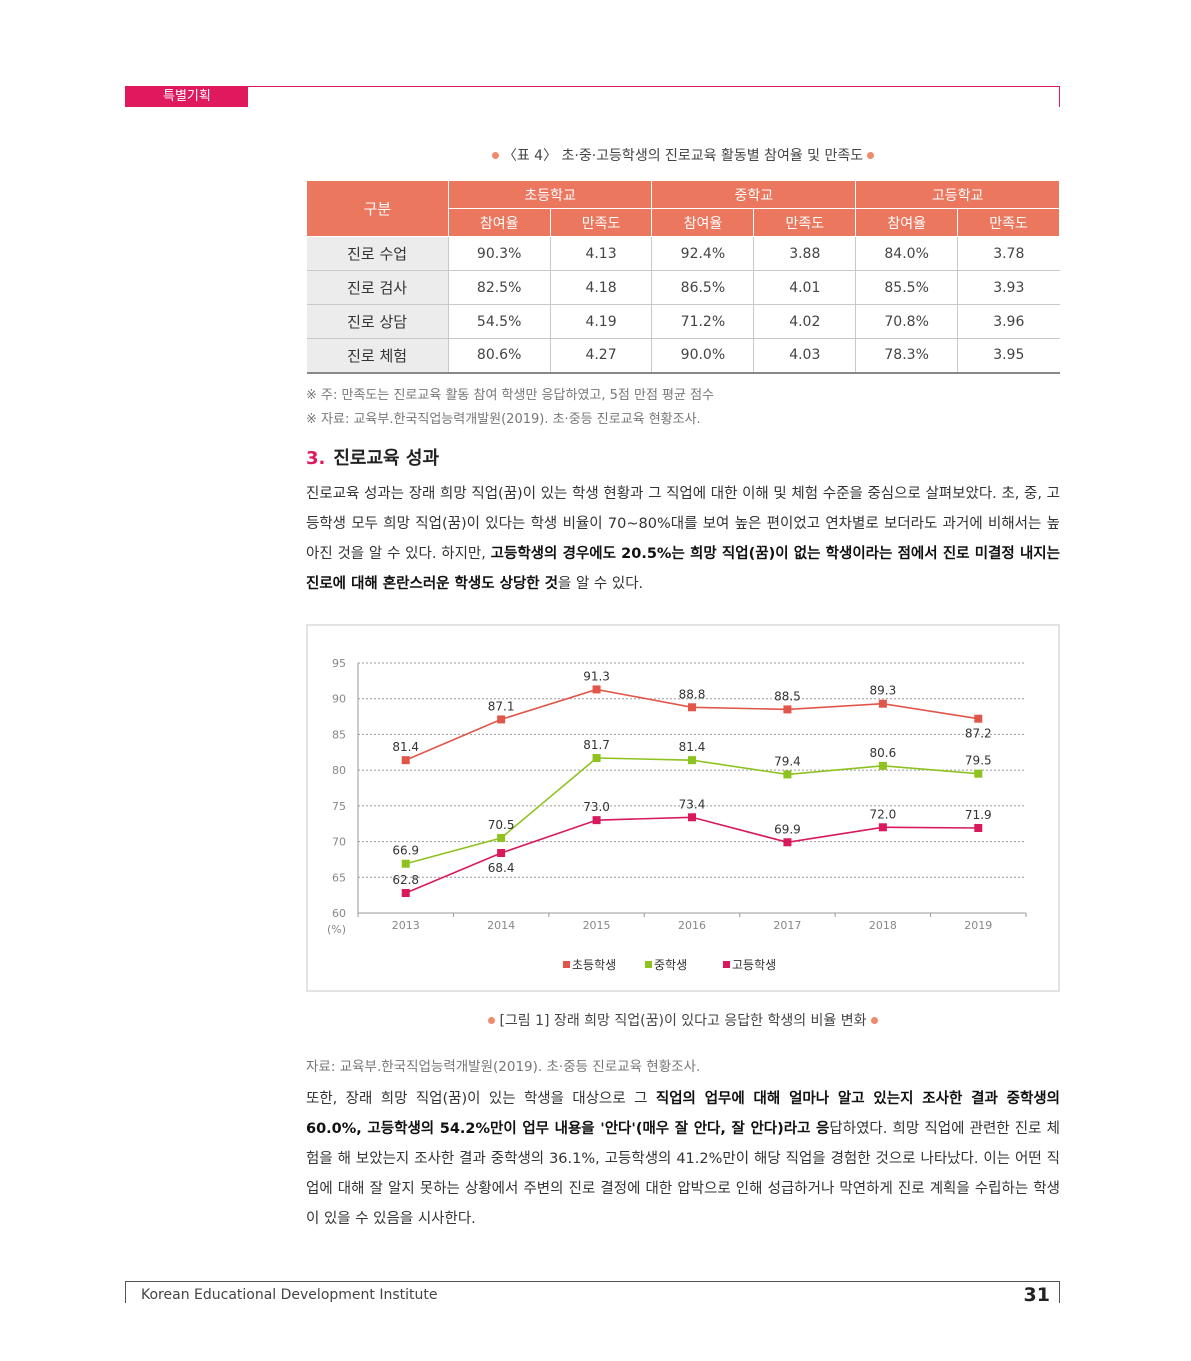 This screenshot has height=1361, width=1191. Describe the element at coordinates (596, 676) in the screenshot. I see `data-label: 91.3` at that location.